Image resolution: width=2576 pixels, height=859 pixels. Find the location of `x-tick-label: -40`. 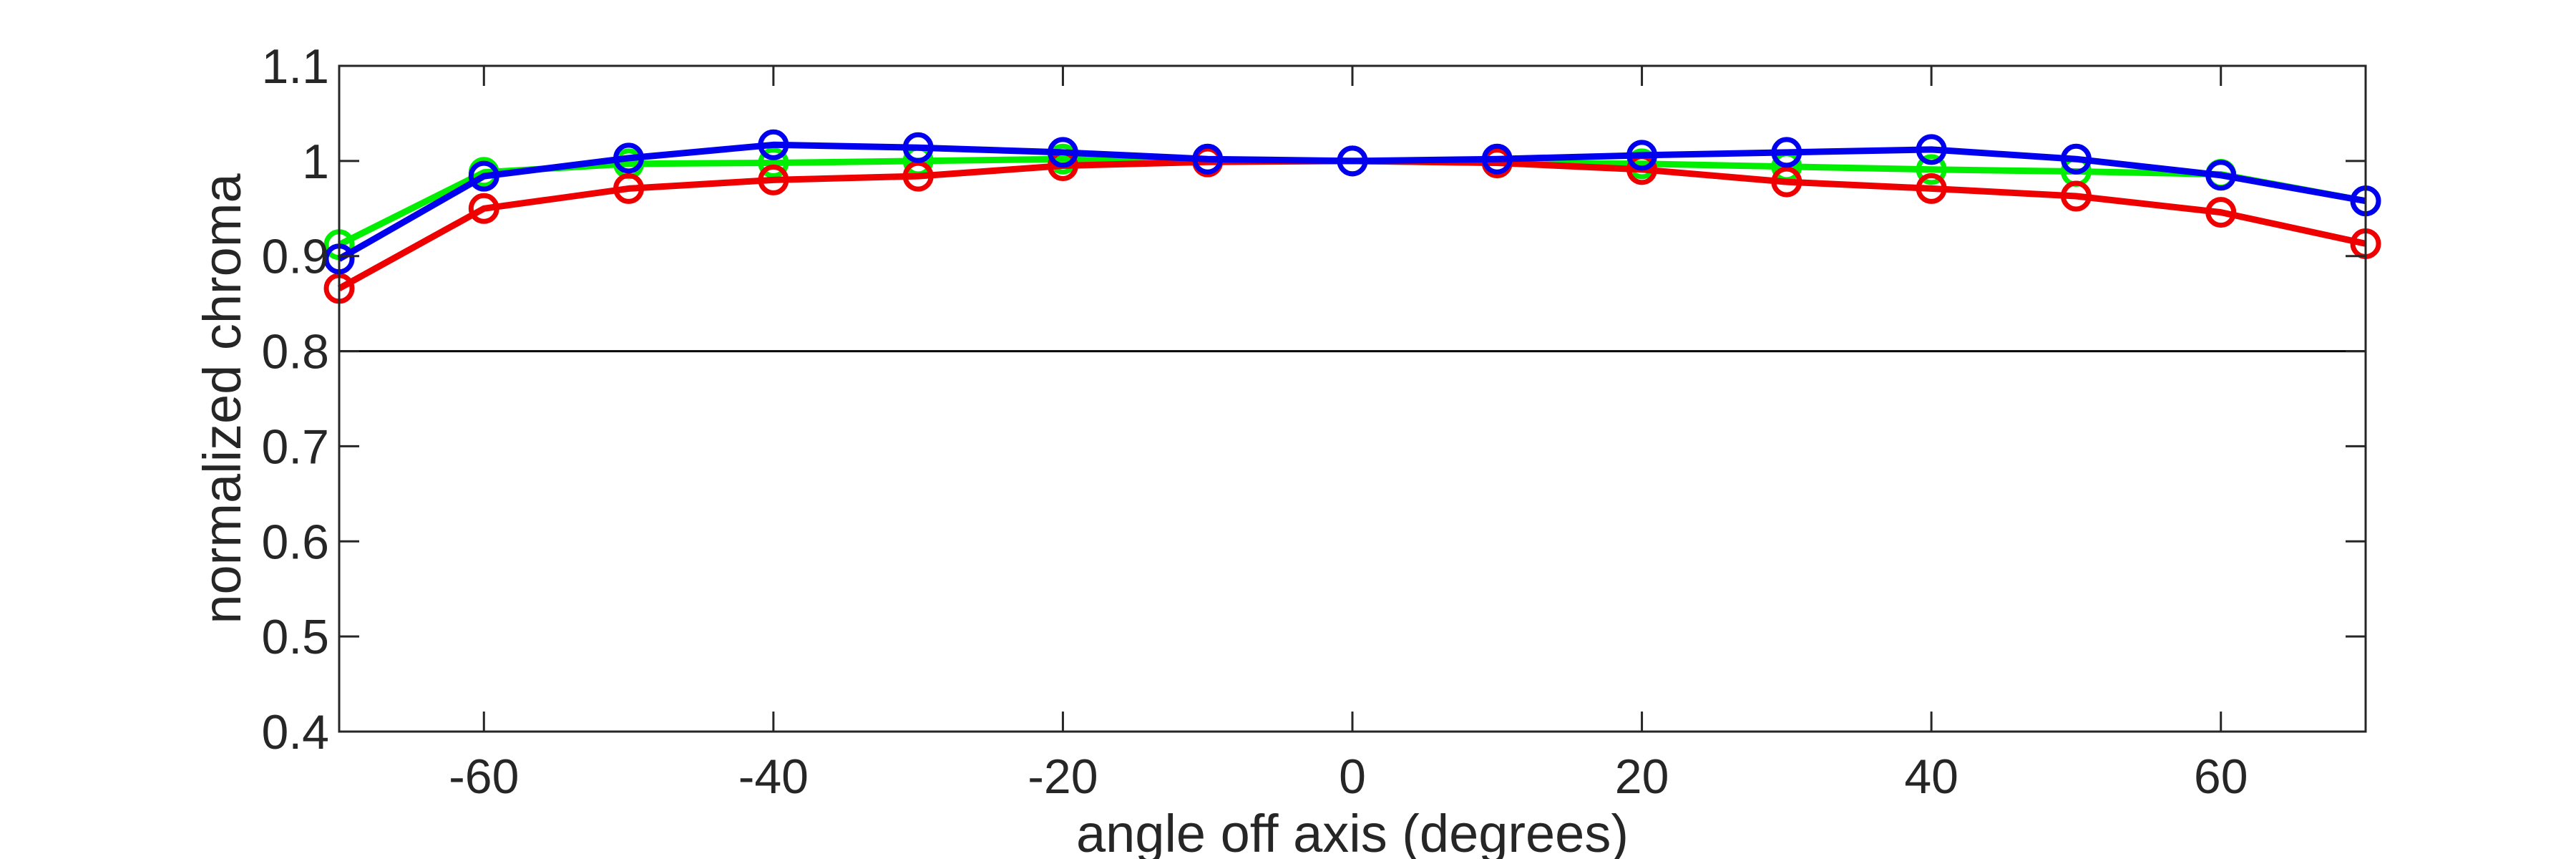

x-tick-label: -40 is located at coordinates (773, 776).